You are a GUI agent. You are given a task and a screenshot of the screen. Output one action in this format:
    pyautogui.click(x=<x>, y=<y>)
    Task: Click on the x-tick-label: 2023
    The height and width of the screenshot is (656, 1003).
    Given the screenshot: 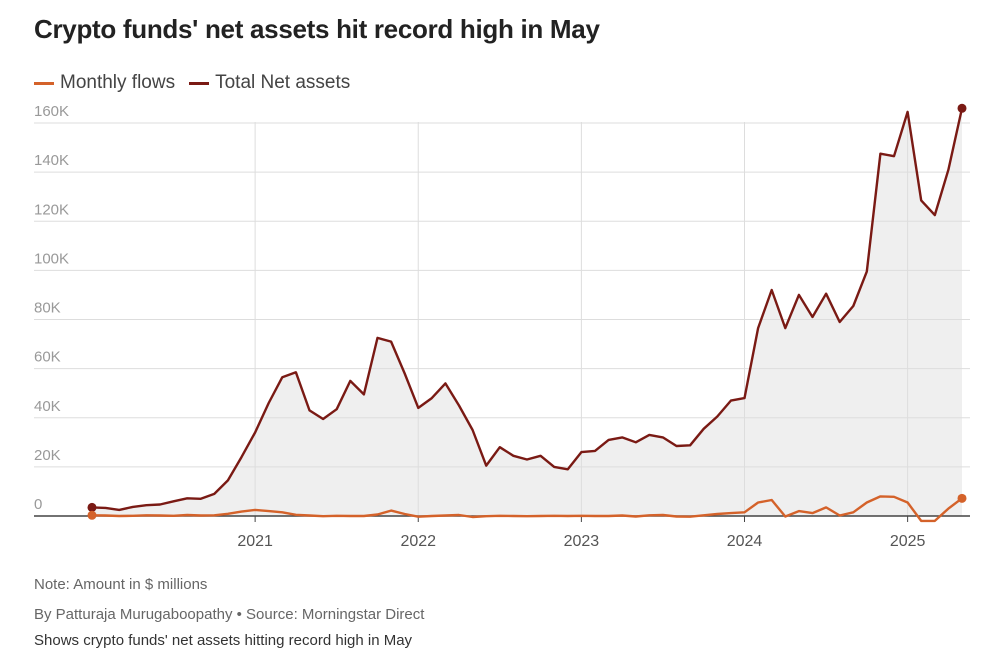 What is the action you would take?
    pyautogui.click(x=582, y=541)
    